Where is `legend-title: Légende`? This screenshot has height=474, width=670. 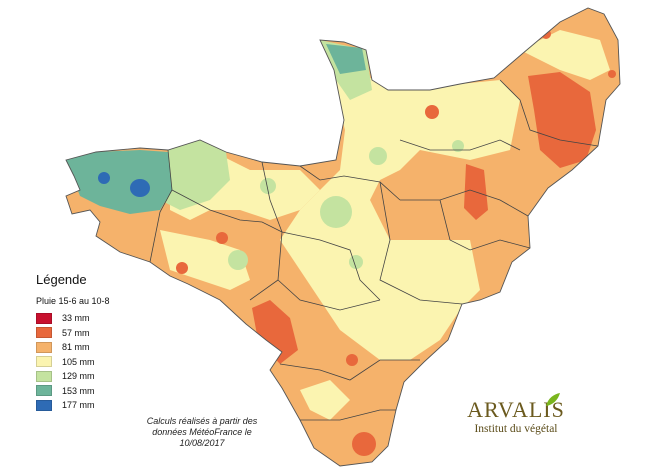 legend-title: Légende is located at coordinates (61, 279).